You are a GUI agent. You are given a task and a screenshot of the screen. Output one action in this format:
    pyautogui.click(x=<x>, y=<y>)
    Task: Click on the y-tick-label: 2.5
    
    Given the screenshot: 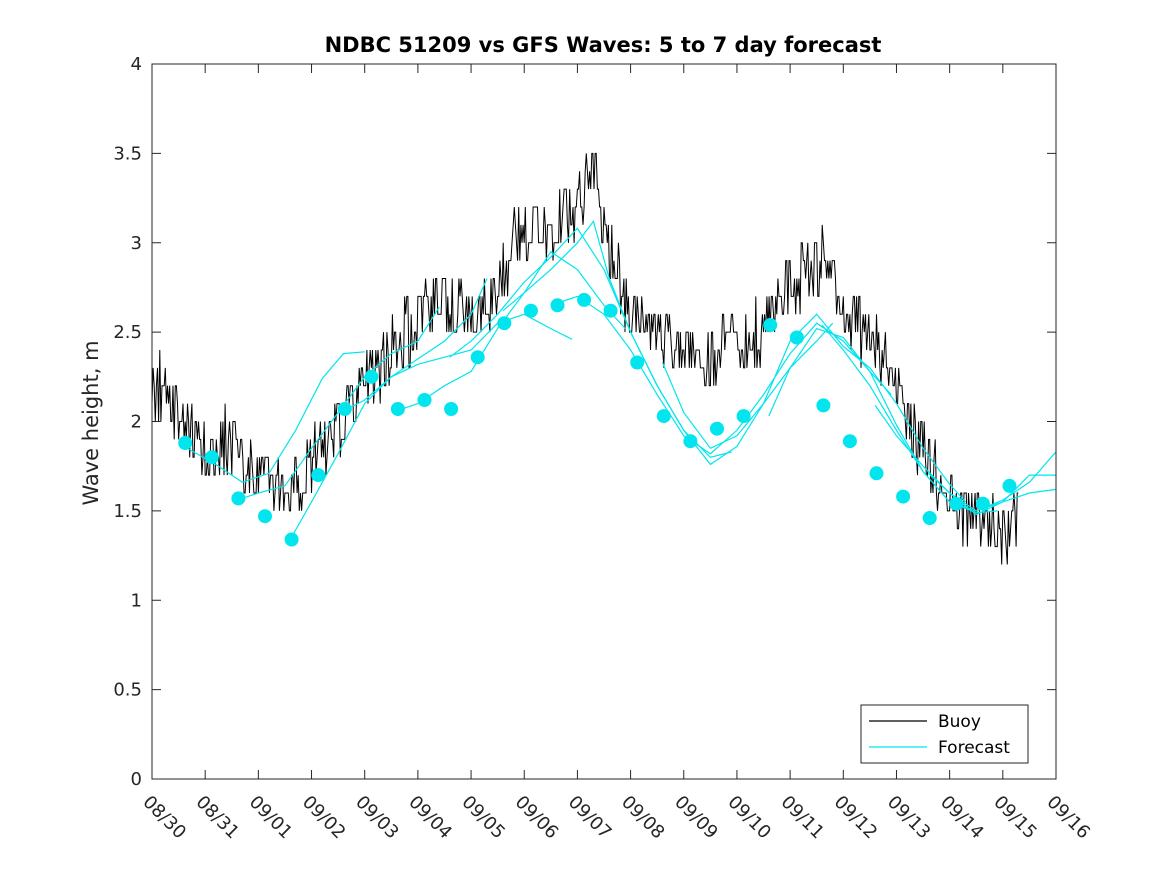 What is the action you would take?
    pyautogui.click(x=127, y=332)
    